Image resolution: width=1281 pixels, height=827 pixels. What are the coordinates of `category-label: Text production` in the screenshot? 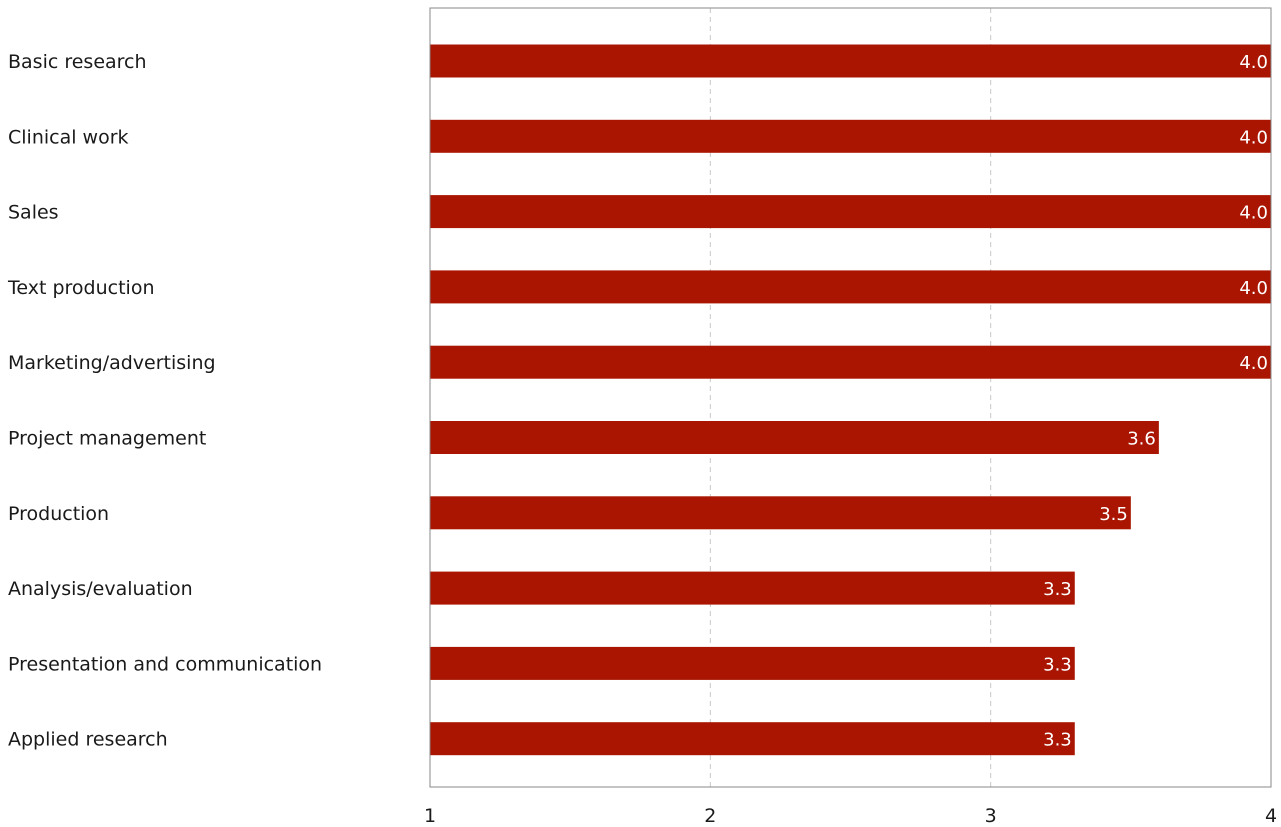 It's located at (81, 288).